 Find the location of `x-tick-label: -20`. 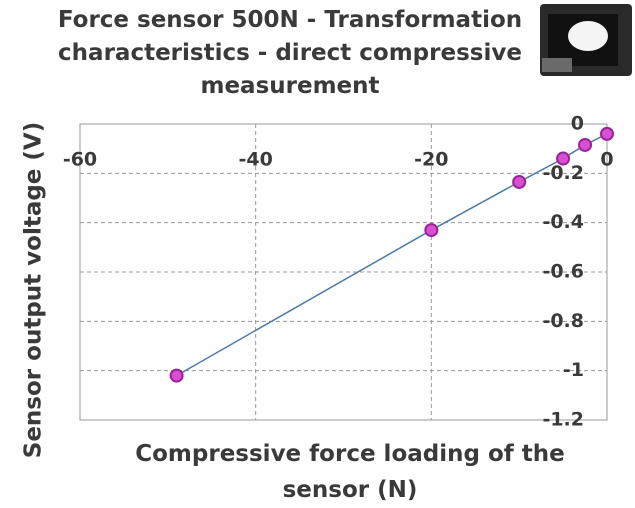

x-tick-label: -20 is located at coordinates (431, 160).